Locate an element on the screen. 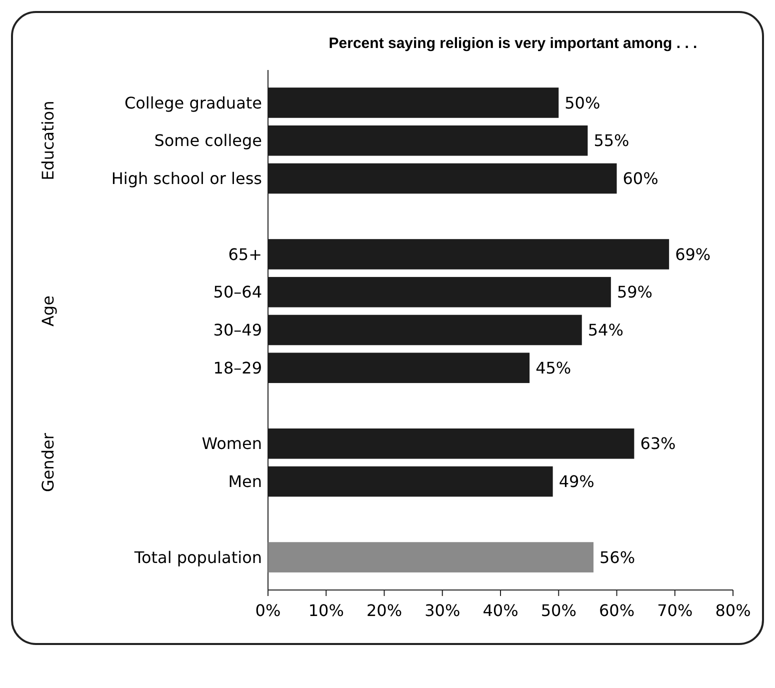 This screenshot has height=688, width=775. x-tick-label: 0% is located at coordinates (268, 610).